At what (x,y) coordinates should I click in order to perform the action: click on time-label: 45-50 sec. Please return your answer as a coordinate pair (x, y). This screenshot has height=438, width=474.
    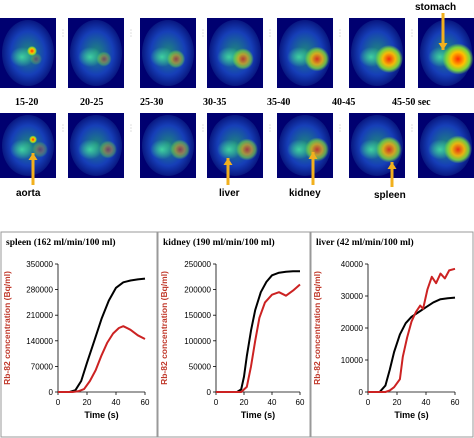
    Looking at the image, I should click on (411, 102).